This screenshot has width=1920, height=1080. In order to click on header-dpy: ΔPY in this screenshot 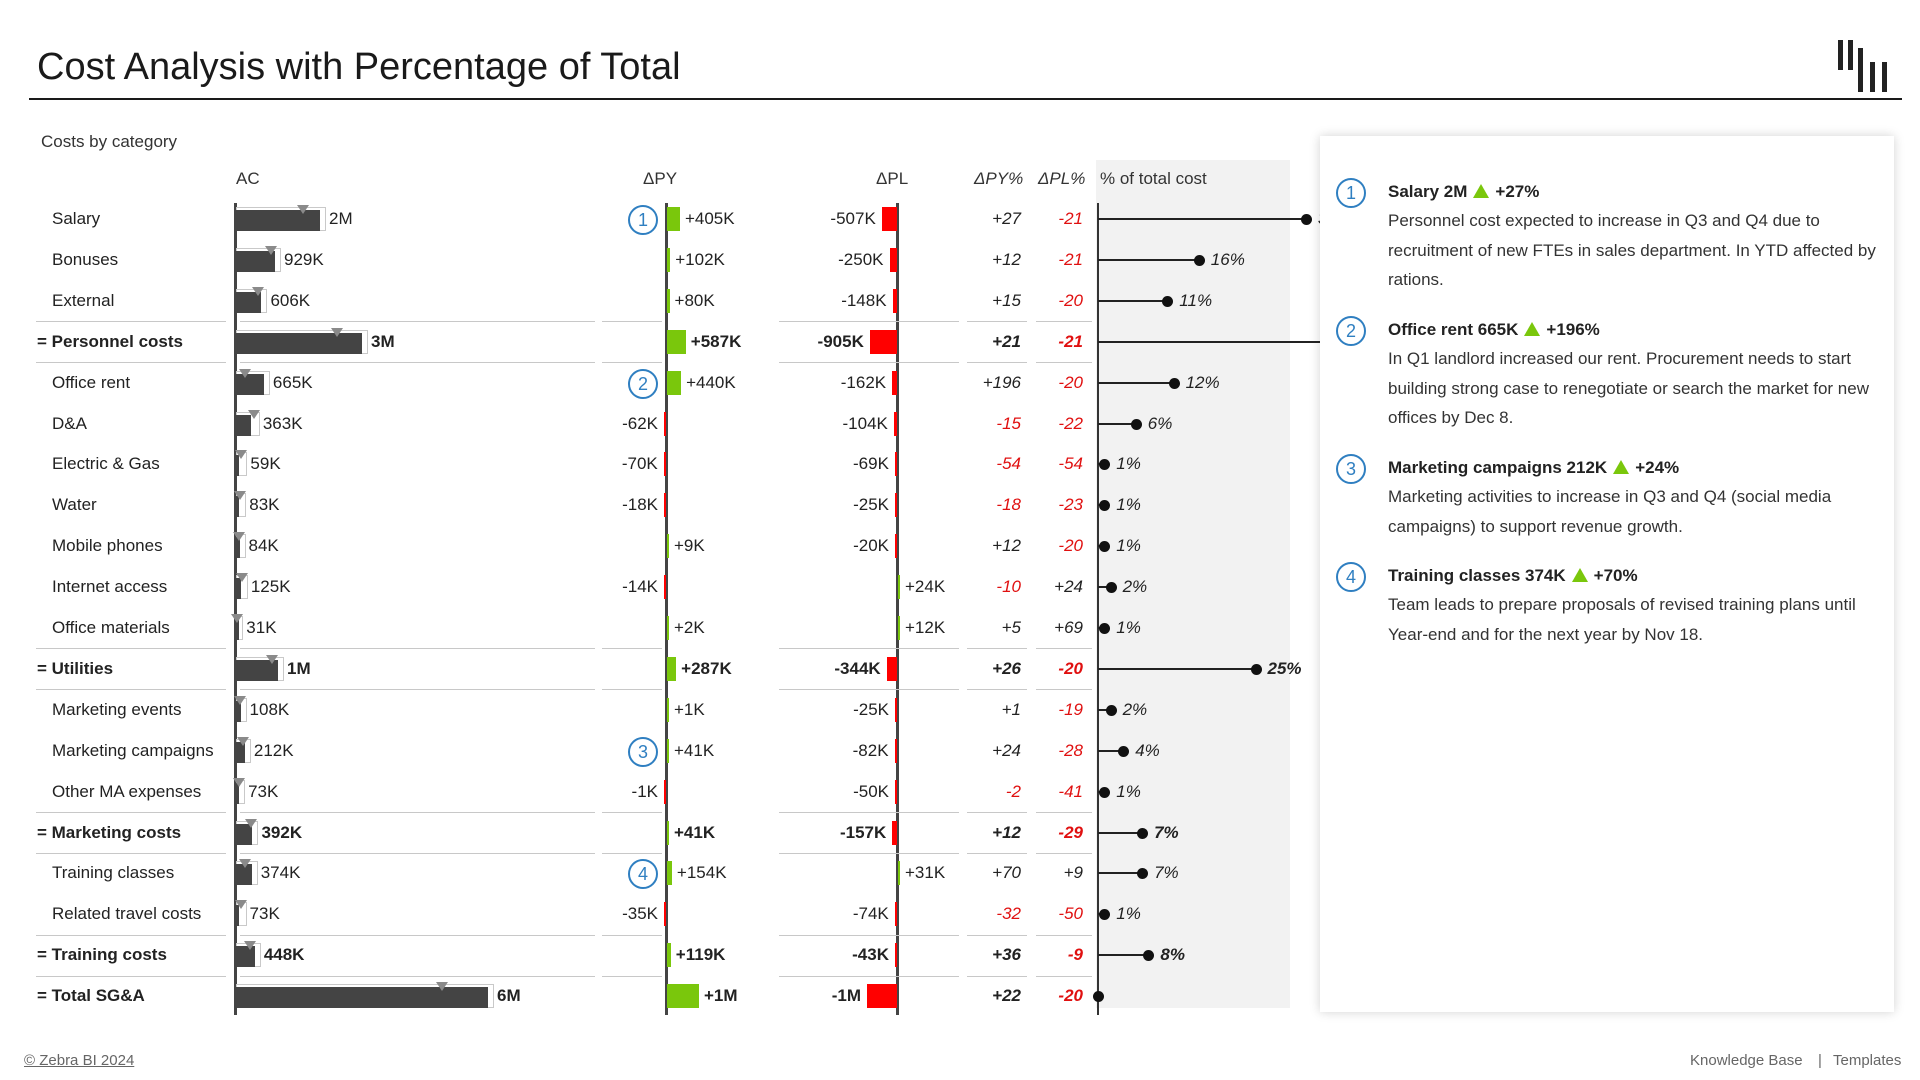, I will do `click(660, 178)`.